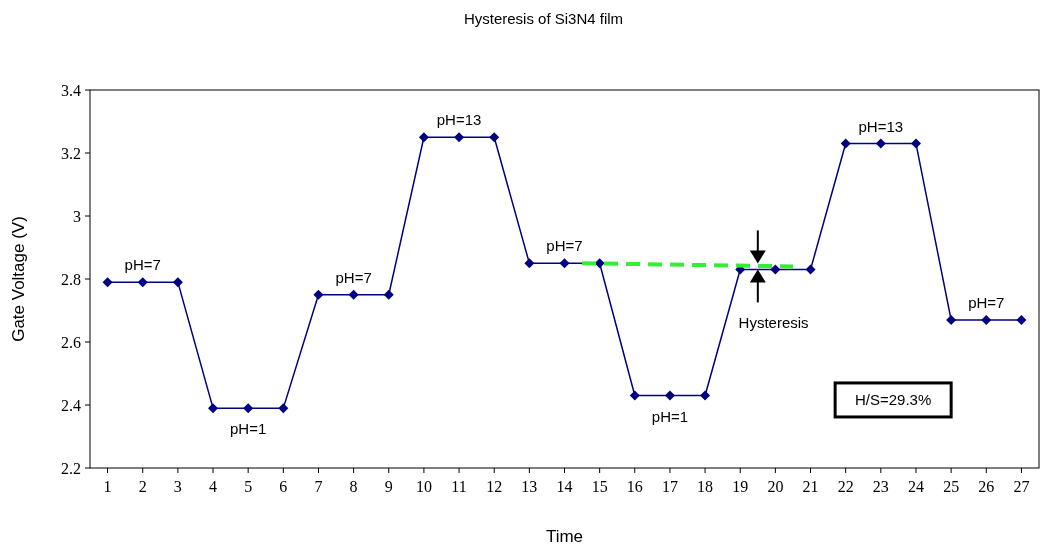  What do you see at coordinates (71, 342) in the screenshot?
I see `y-tick-label: 2.6` at bounding box center [71, 342].